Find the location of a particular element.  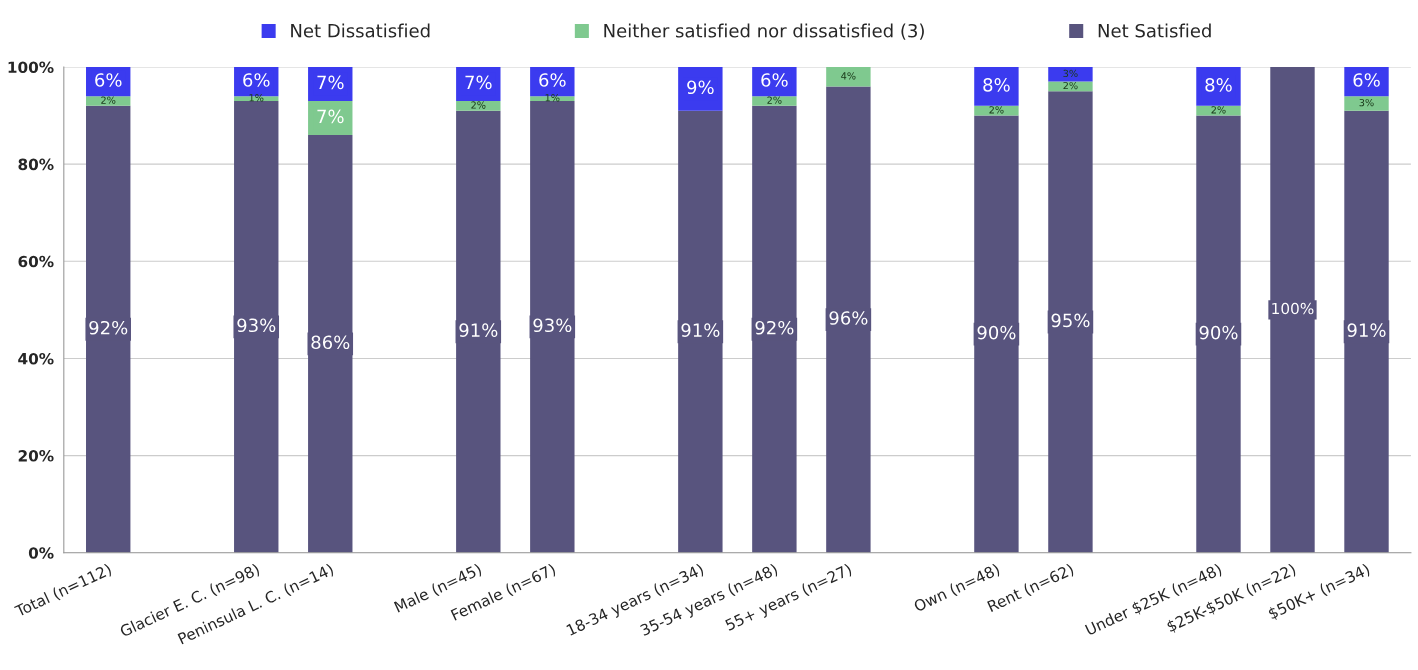

data-label: 96% is located at coordinates (848, 318).